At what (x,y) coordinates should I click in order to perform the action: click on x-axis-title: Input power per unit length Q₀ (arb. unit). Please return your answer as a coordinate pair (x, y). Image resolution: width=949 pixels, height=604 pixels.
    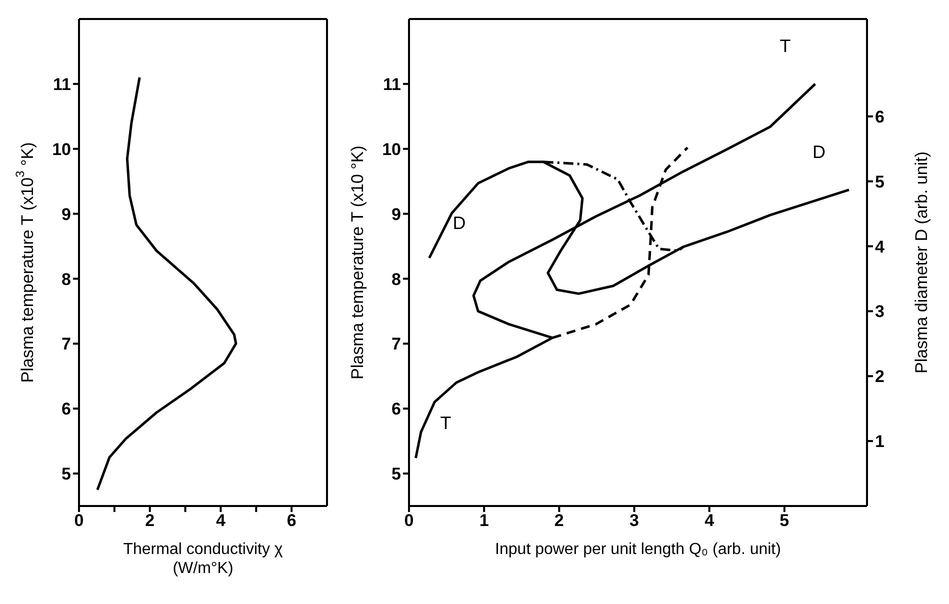
    Looking at the image, I should click on (638, 549).